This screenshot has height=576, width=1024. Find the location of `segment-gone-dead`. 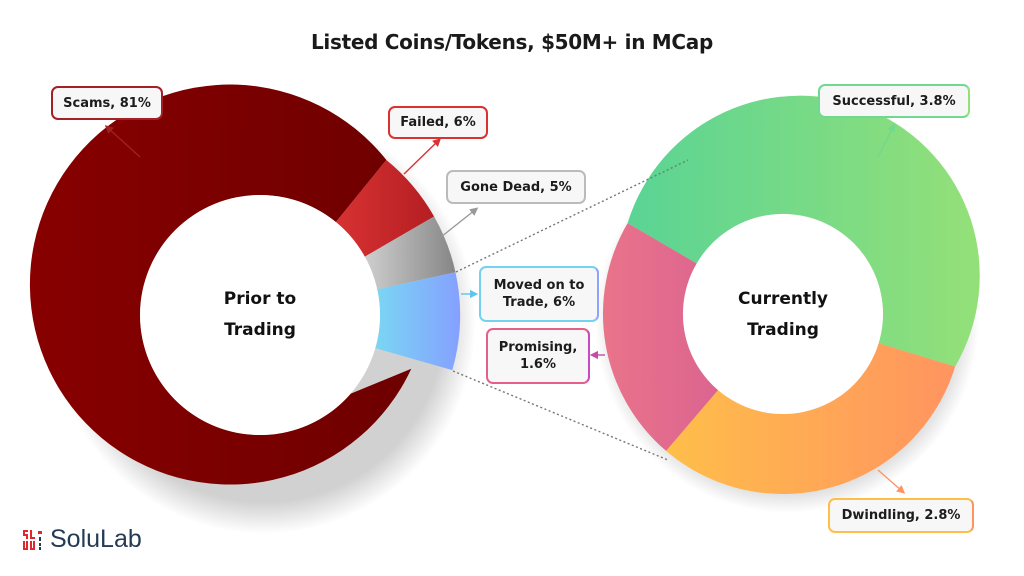

segment-gone-dead is located at coordinates (410, 253).